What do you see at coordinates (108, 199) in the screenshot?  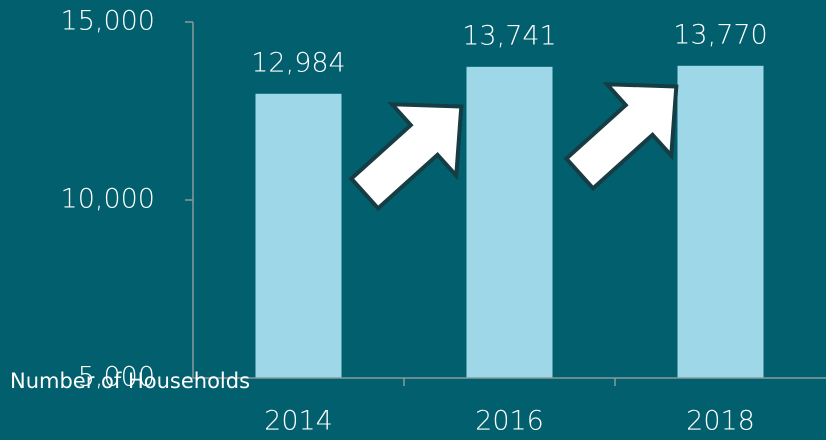 I see `y-tick-label: 10,000` at bounding box center [108, 199].